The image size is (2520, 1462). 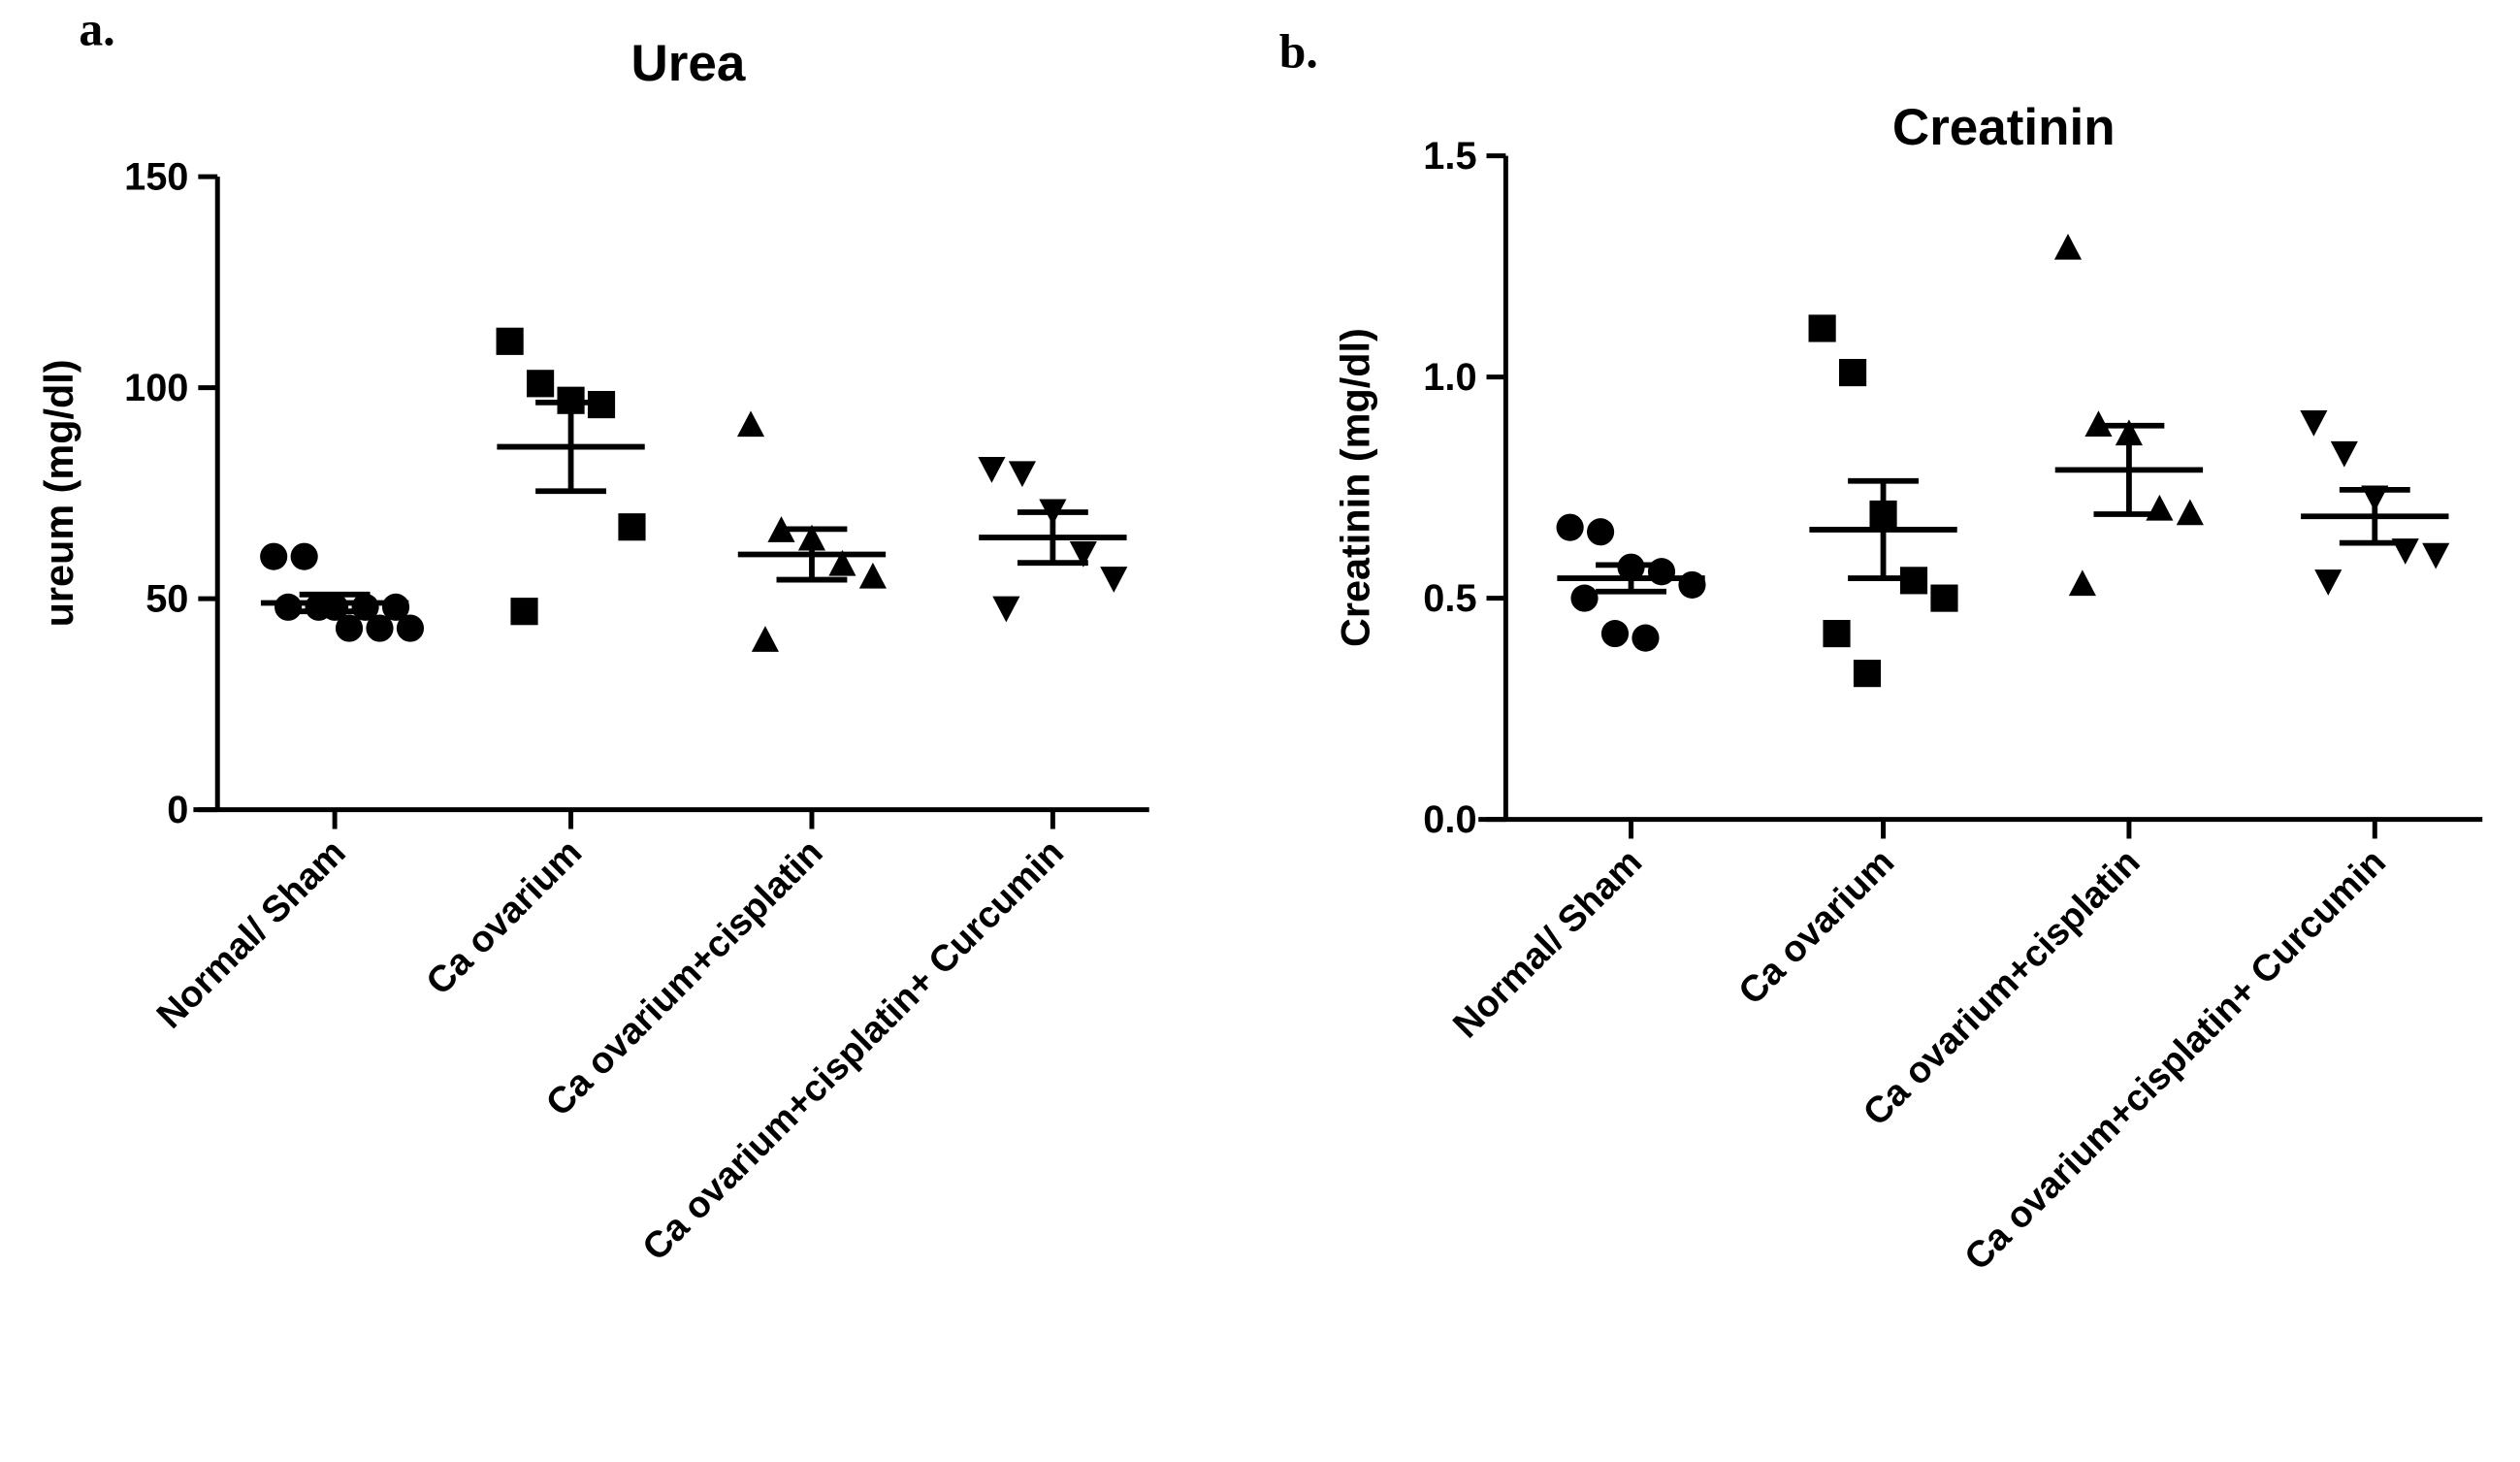 I want to click on chart-title: Urea, so click(x=688, y=63).